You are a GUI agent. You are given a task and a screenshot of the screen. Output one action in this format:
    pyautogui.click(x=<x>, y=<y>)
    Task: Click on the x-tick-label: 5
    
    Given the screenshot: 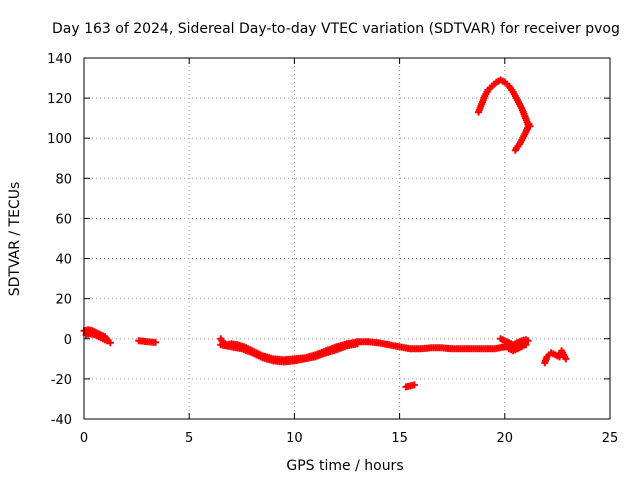 What is the action you would take?
    pyautogui.click(x=189, y=438)
    